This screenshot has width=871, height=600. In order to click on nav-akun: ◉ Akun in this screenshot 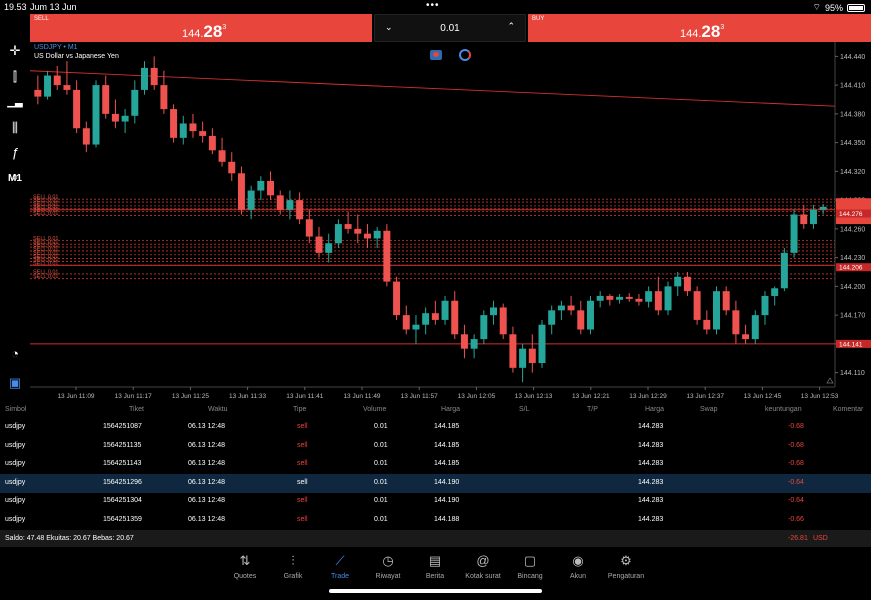, I will do `click(578, 566)`.